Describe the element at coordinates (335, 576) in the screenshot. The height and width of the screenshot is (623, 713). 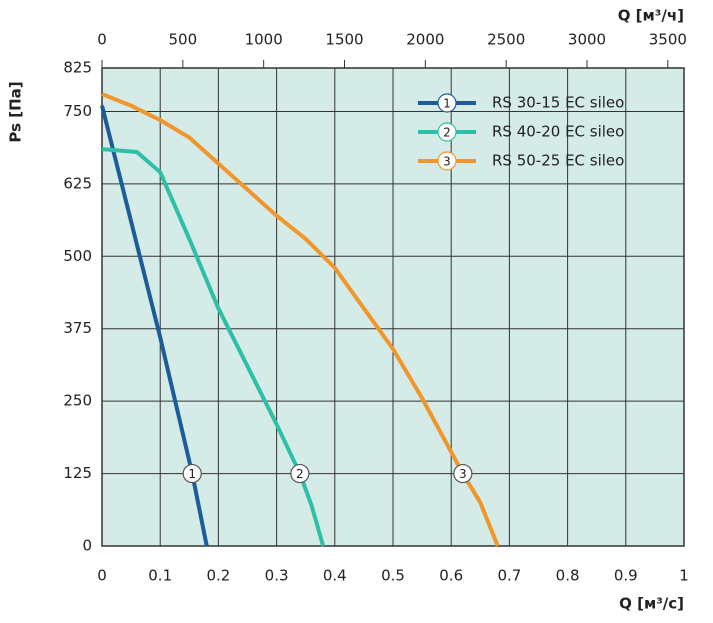
I see `x-tick-label: 0.4` at that location.